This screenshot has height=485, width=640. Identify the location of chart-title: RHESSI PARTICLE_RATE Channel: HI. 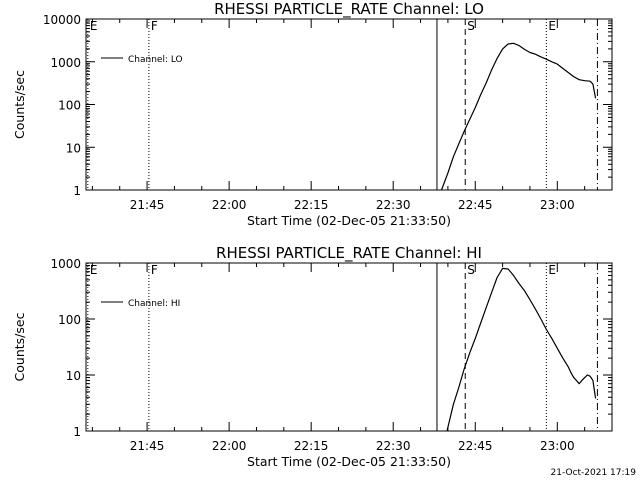
(349, 253).